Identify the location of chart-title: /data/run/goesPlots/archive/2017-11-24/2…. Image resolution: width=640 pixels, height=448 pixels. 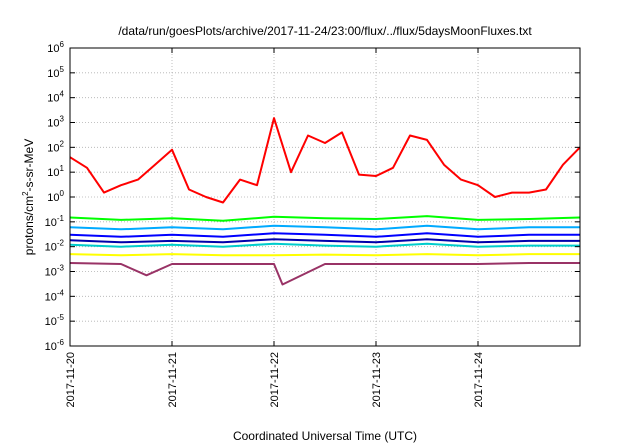
(325, 31).